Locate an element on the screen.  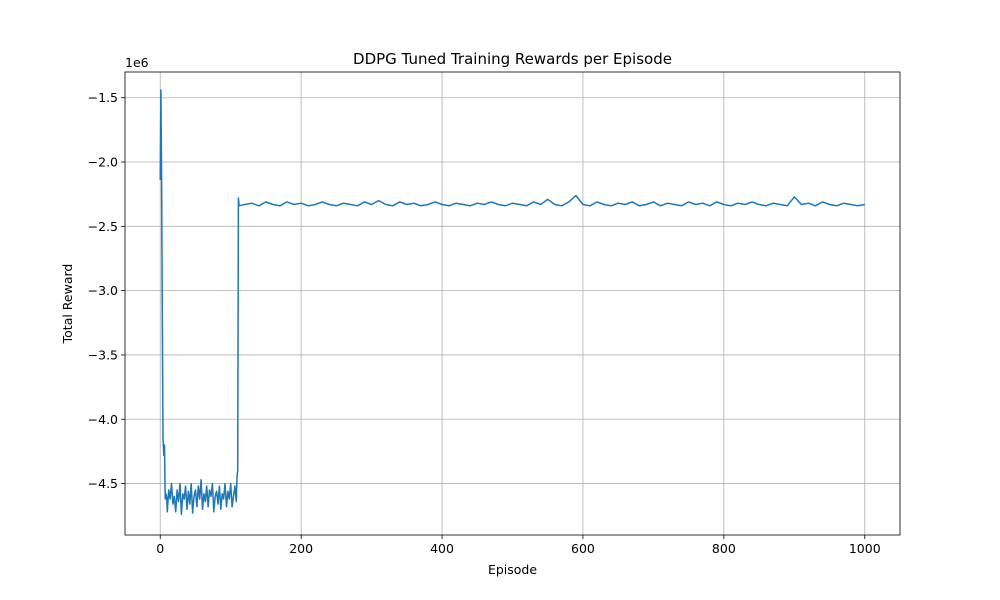
y-tick-label: −1.5 is located at coordinates (103, 97).